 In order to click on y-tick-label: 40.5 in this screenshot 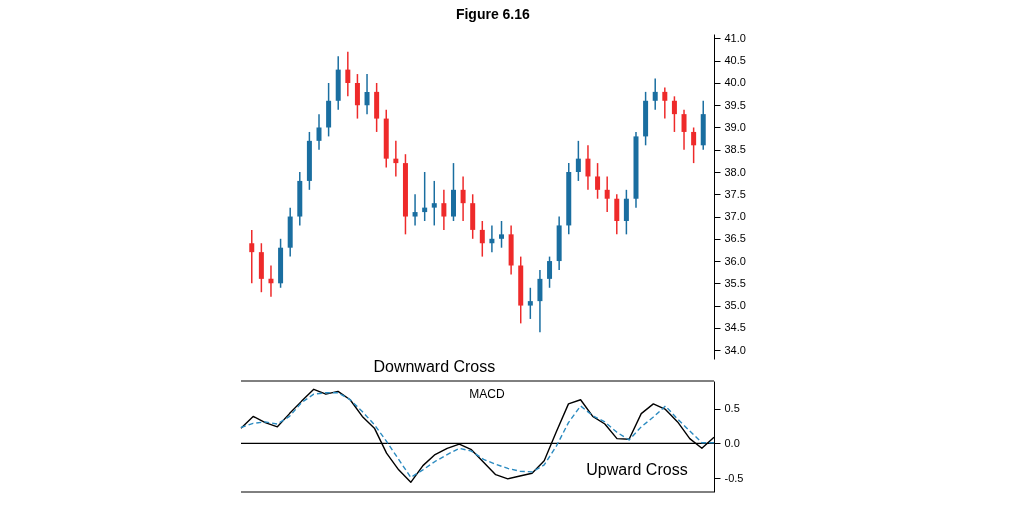, I will do `click(735, 60)`.